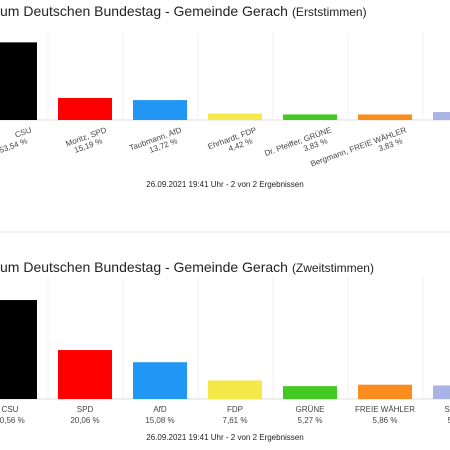 The image size is (450, 450). Describe the element at coordinates (14, 145) in the screenshot. I see `value-label: 53,54 %` at that location.